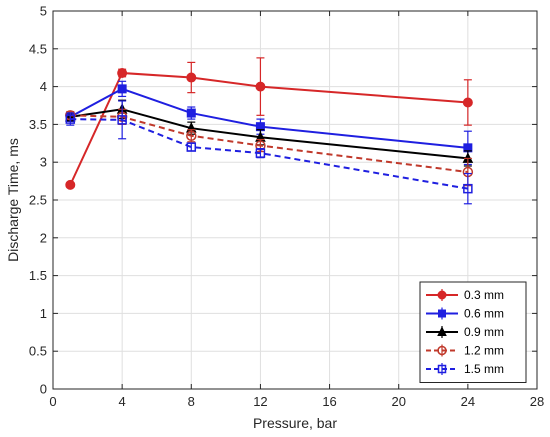  What do you see at coordinates (295, 423) in the screenshot?
I see `x-axis-label: Pressure, bar` at bounding box center [295, 423].